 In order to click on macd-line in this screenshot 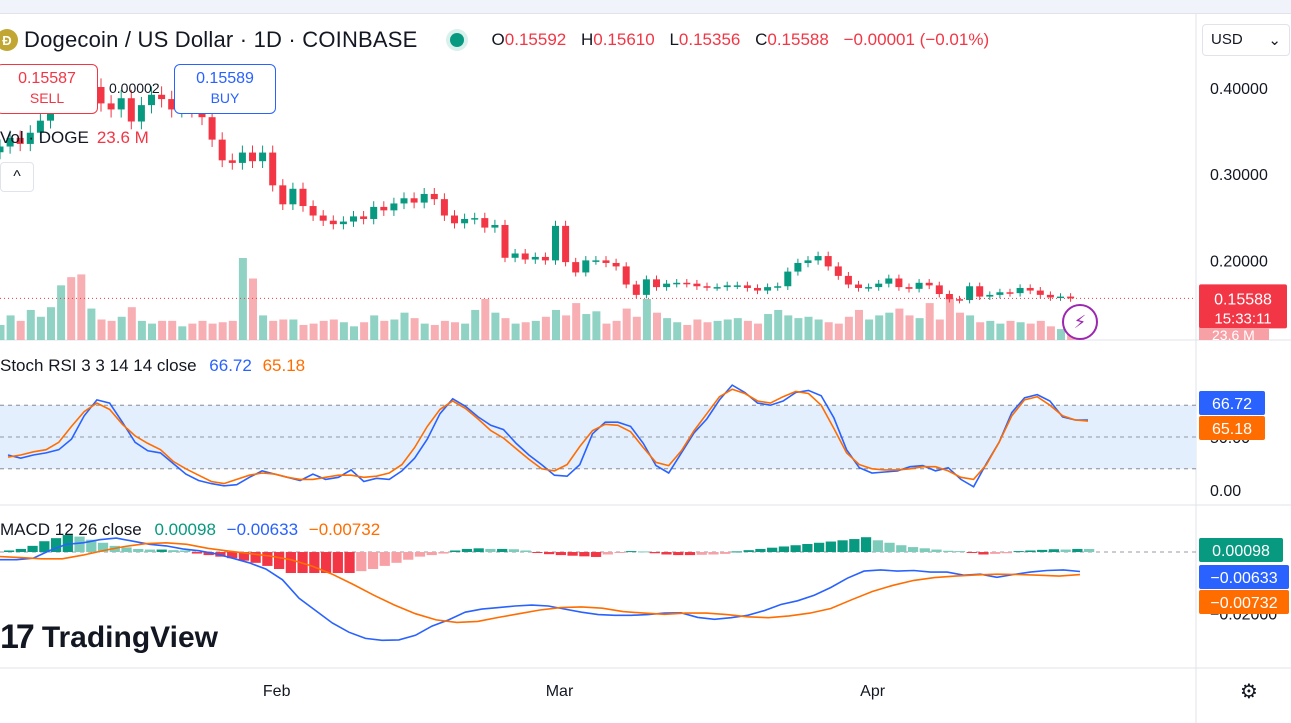, I will do `click(540, 589)`.